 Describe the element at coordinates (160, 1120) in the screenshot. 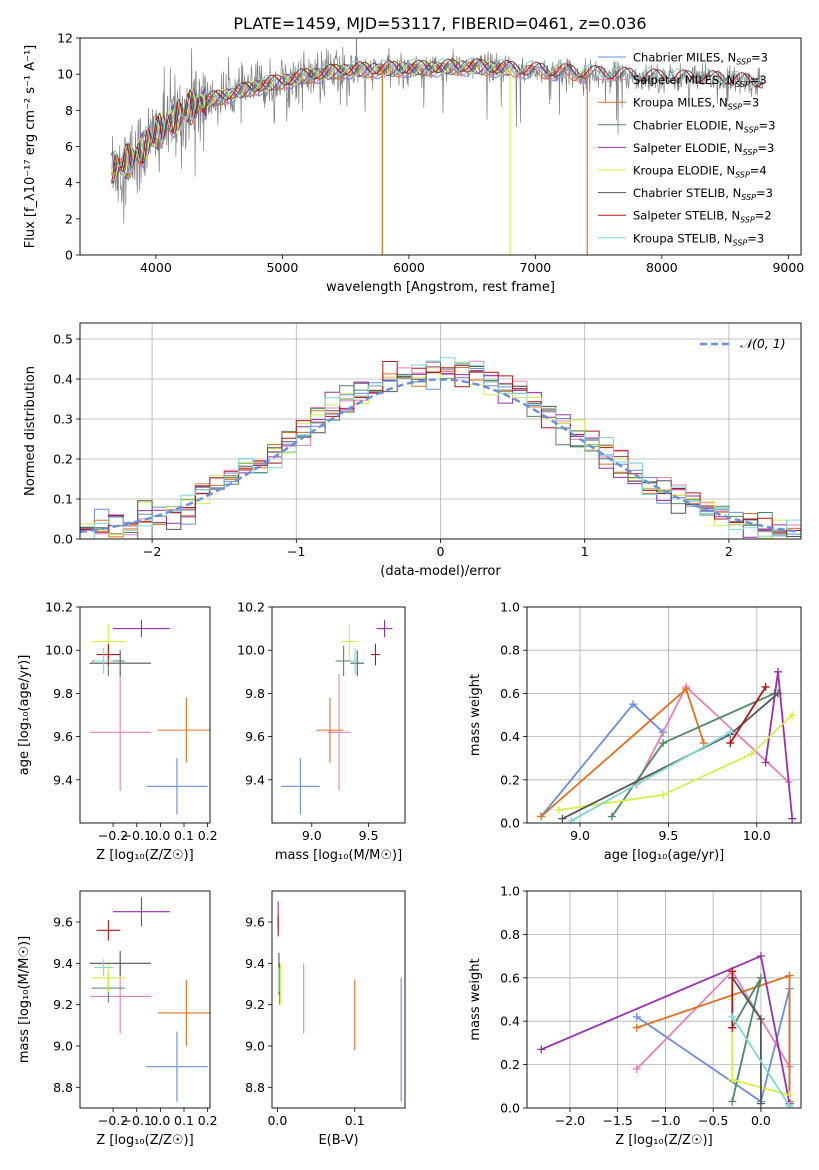

I see `x-tick-label: 0.0` at that location.